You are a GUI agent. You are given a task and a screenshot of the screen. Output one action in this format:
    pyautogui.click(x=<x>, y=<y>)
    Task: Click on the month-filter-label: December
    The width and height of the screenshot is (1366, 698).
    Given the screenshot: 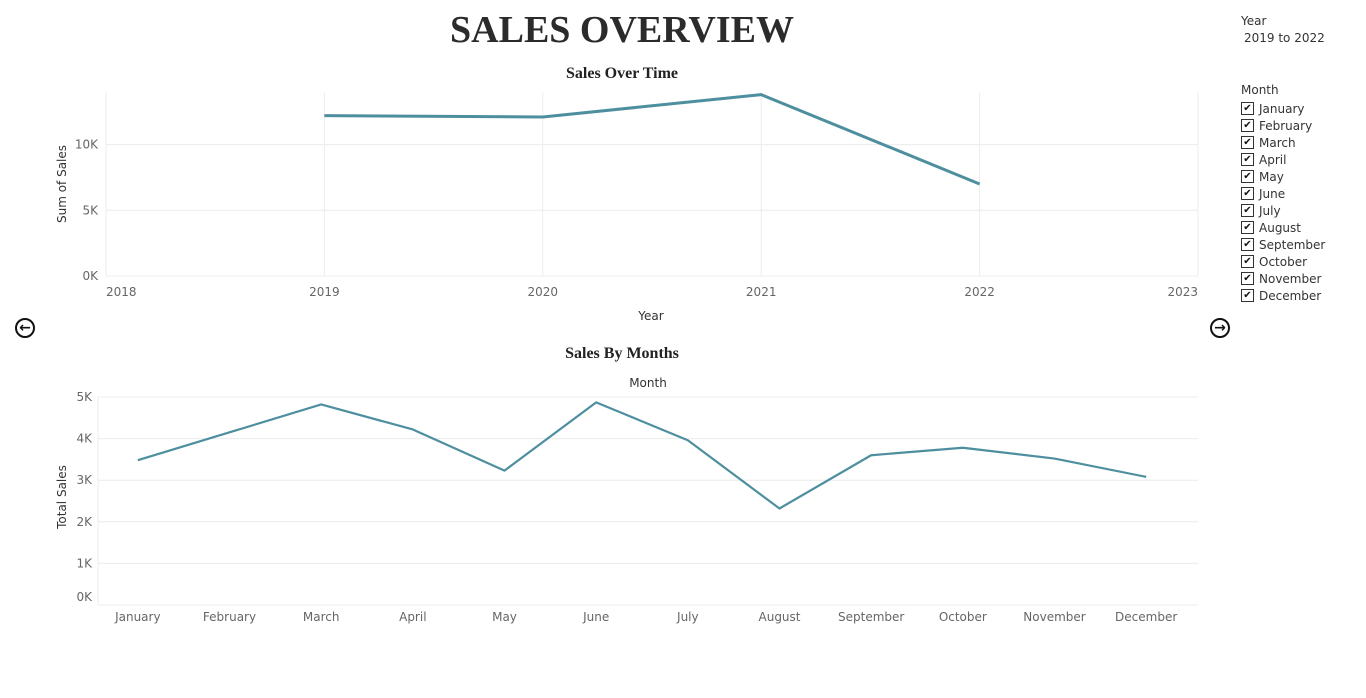 What is the action you would take?
    pyautogui.click(x=1290, y=295)
    